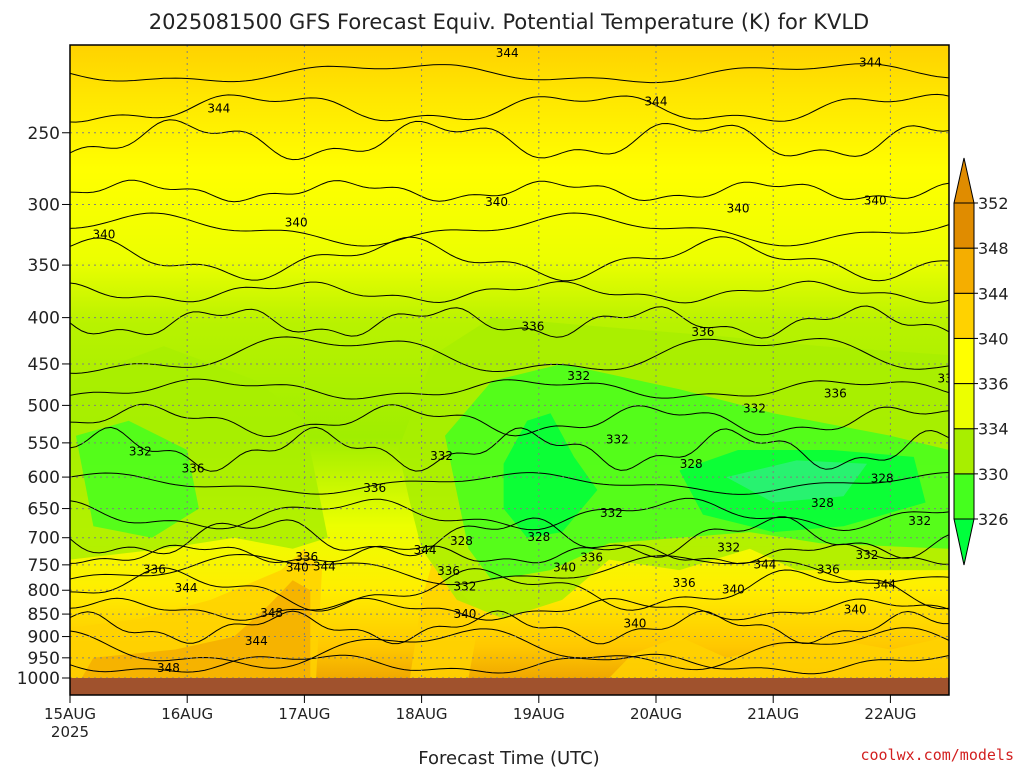 The height and width of the screenshot is (768, 1024). I want to click on x-tick-label: 18AUG, so click(422, 714).